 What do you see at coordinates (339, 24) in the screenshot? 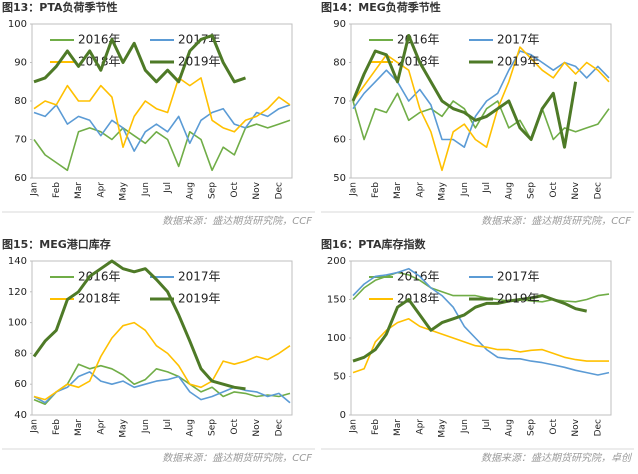
I see `y-tick-label: 90` at bounding box center [339, 24].